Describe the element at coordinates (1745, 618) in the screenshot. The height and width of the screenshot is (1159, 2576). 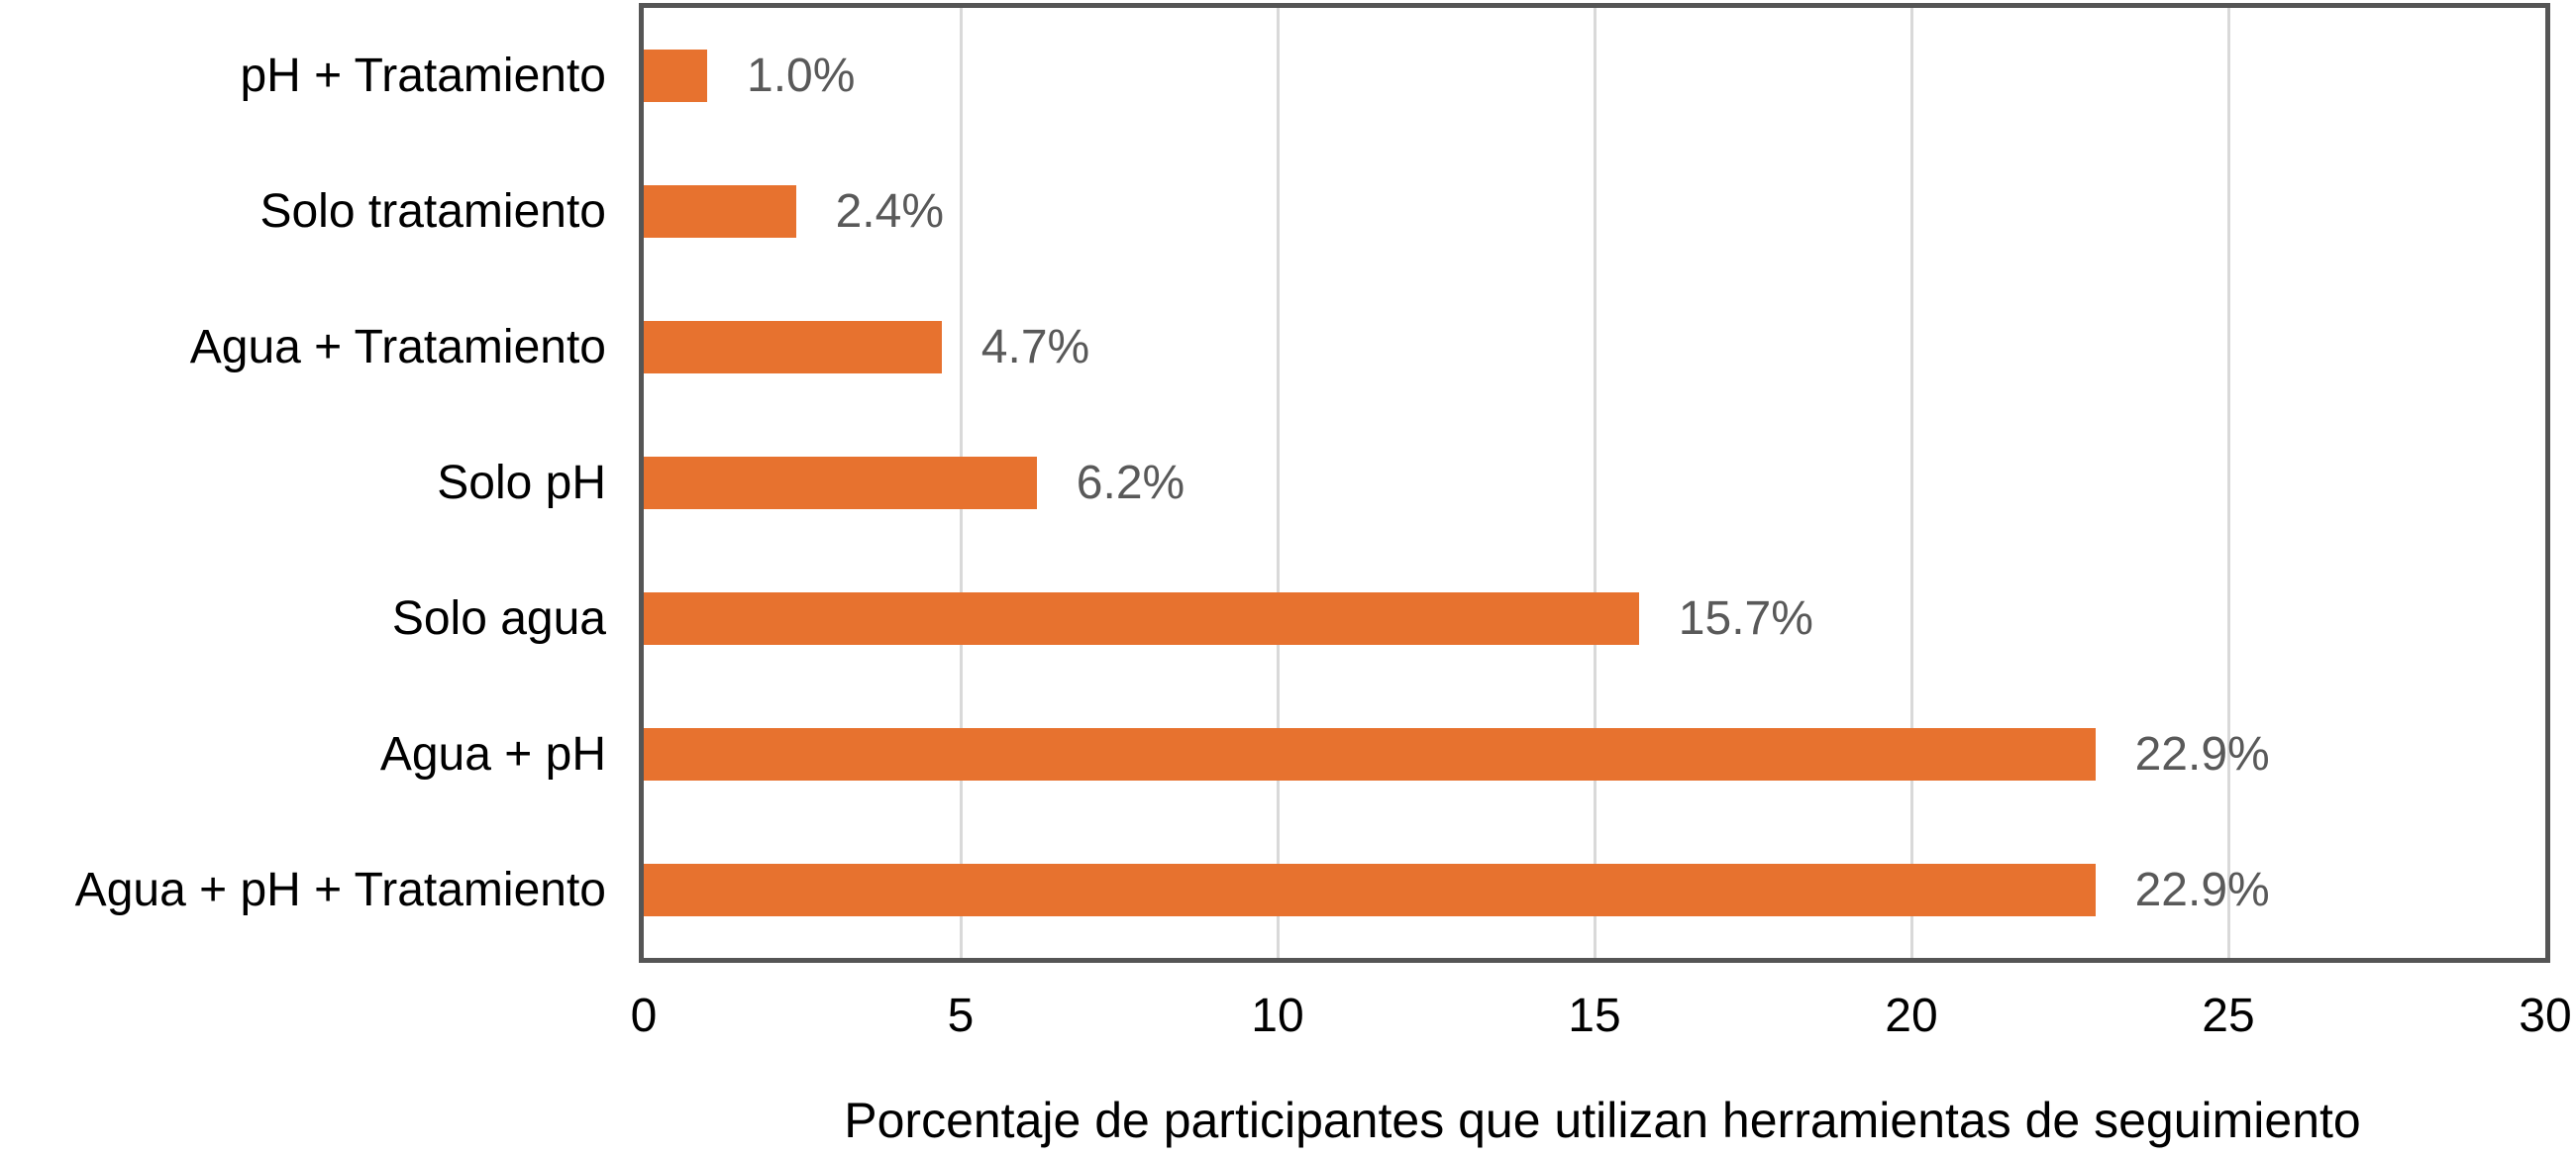
I see `value-label: 15.7%` at that location.